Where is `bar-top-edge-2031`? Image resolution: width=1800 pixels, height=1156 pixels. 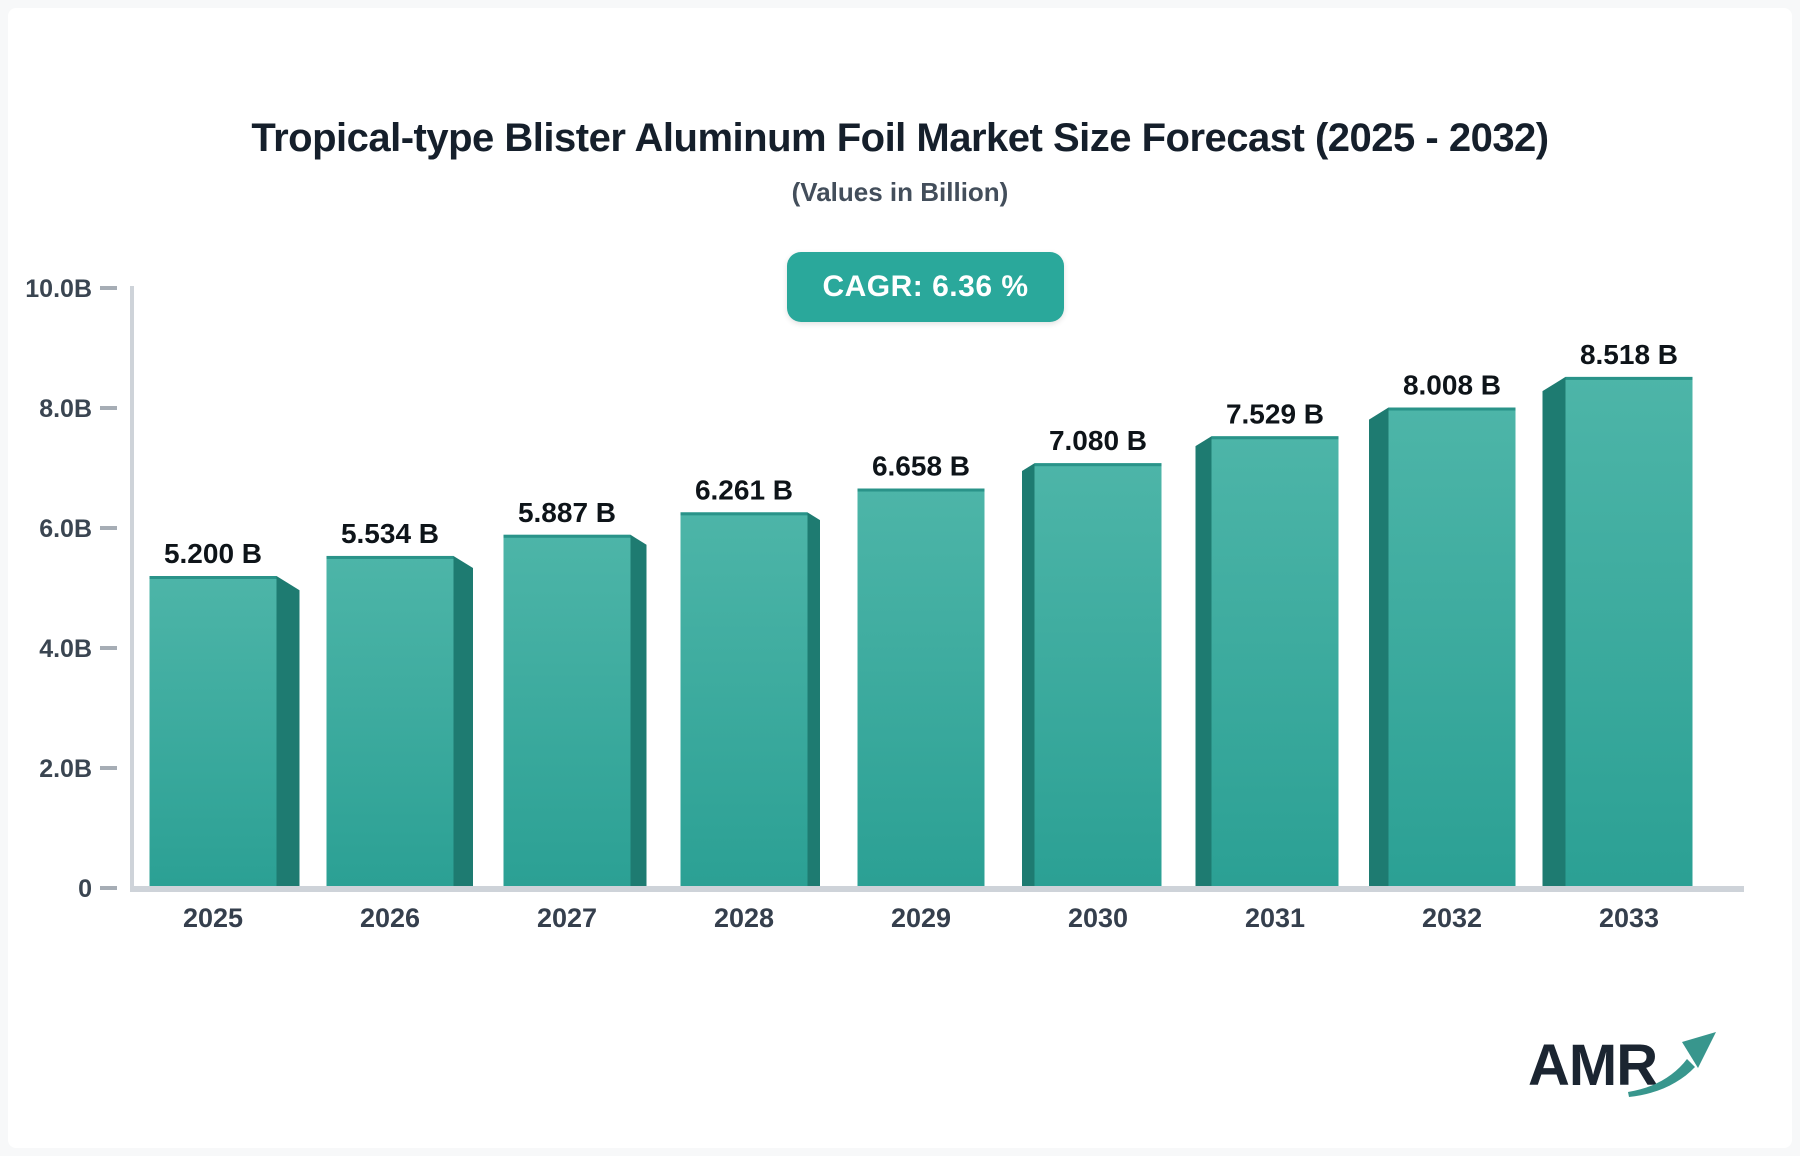 bar-top-edge-2031 is located at coordinates (1275, 438).